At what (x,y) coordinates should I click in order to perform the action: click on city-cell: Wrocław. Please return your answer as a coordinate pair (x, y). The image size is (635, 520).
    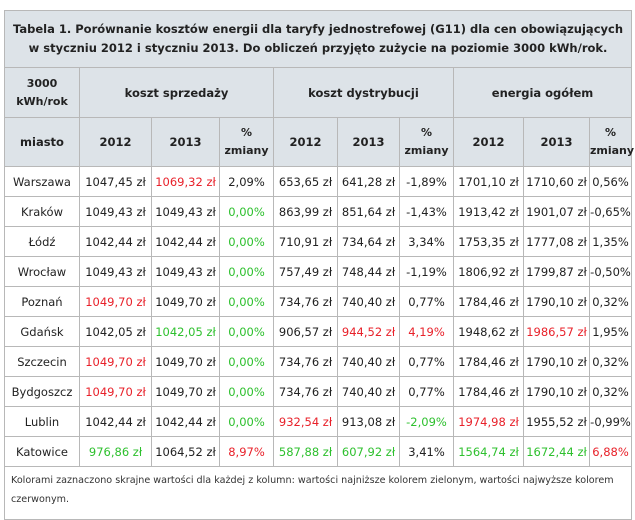
    Looking at the image, I should click on (42, 271).